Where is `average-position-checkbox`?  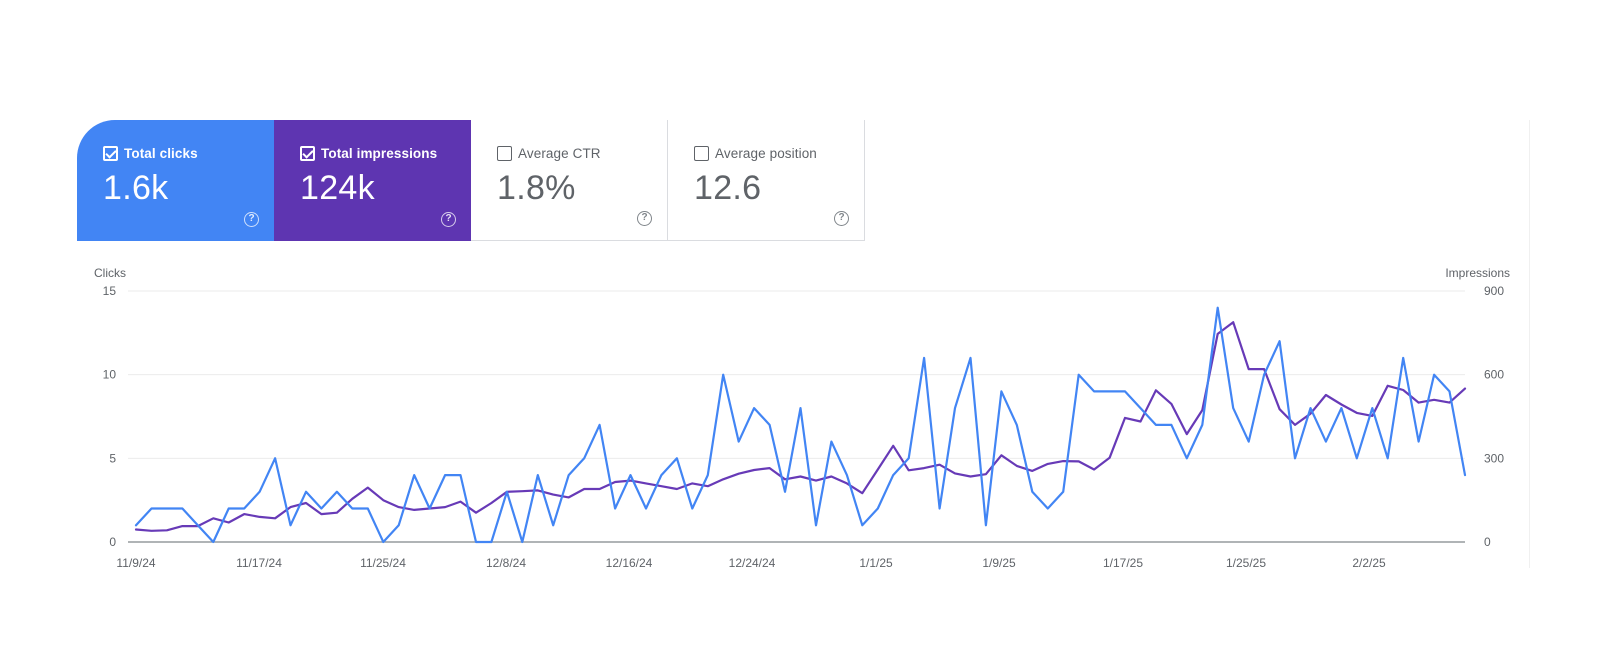 average-position-checkbox is located at coordinates (701, 153).